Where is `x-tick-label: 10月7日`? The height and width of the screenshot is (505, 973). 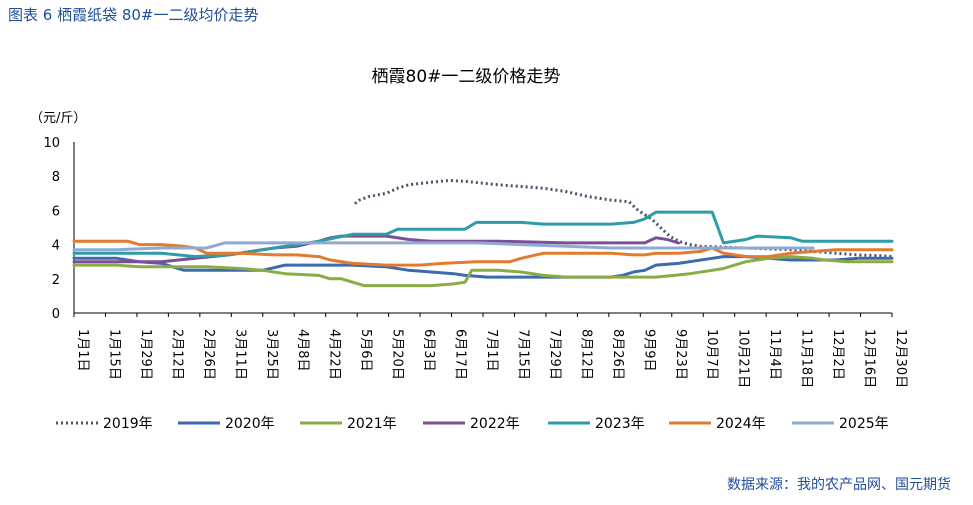 x-tick-label: 10月7日 is located at coordinates (711, 354).